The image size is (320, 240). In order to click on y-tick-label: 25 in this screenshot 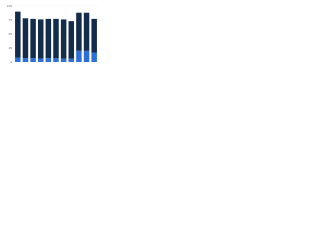, I will do `click(11, 48)`.